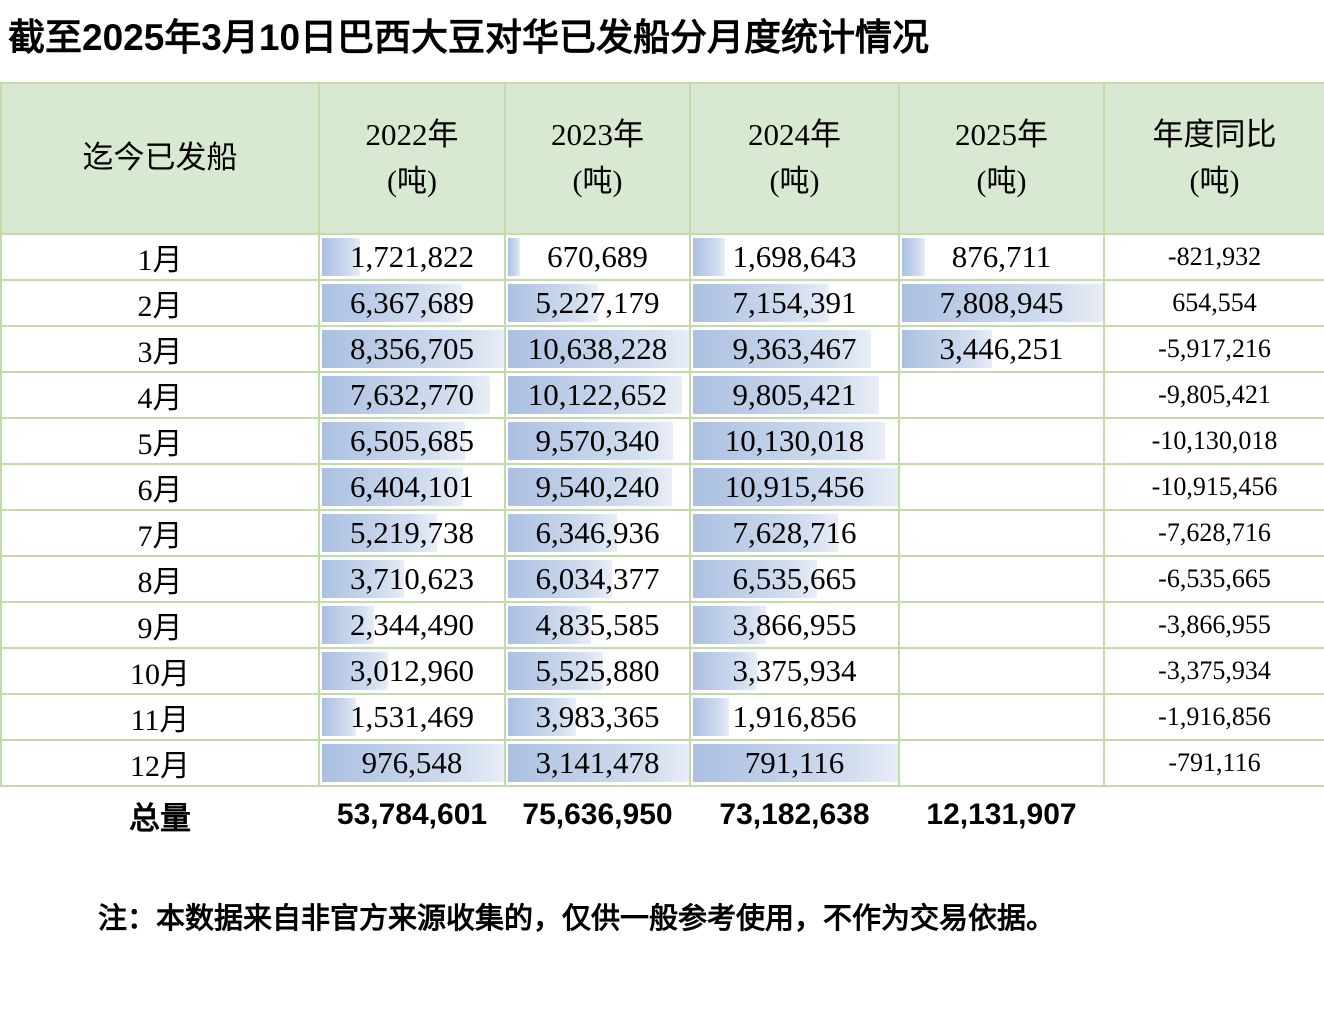  Describe the element at coordinates (1213, 625) in the screenshot. I see `yoy-cell: -3,866,955` at that location.